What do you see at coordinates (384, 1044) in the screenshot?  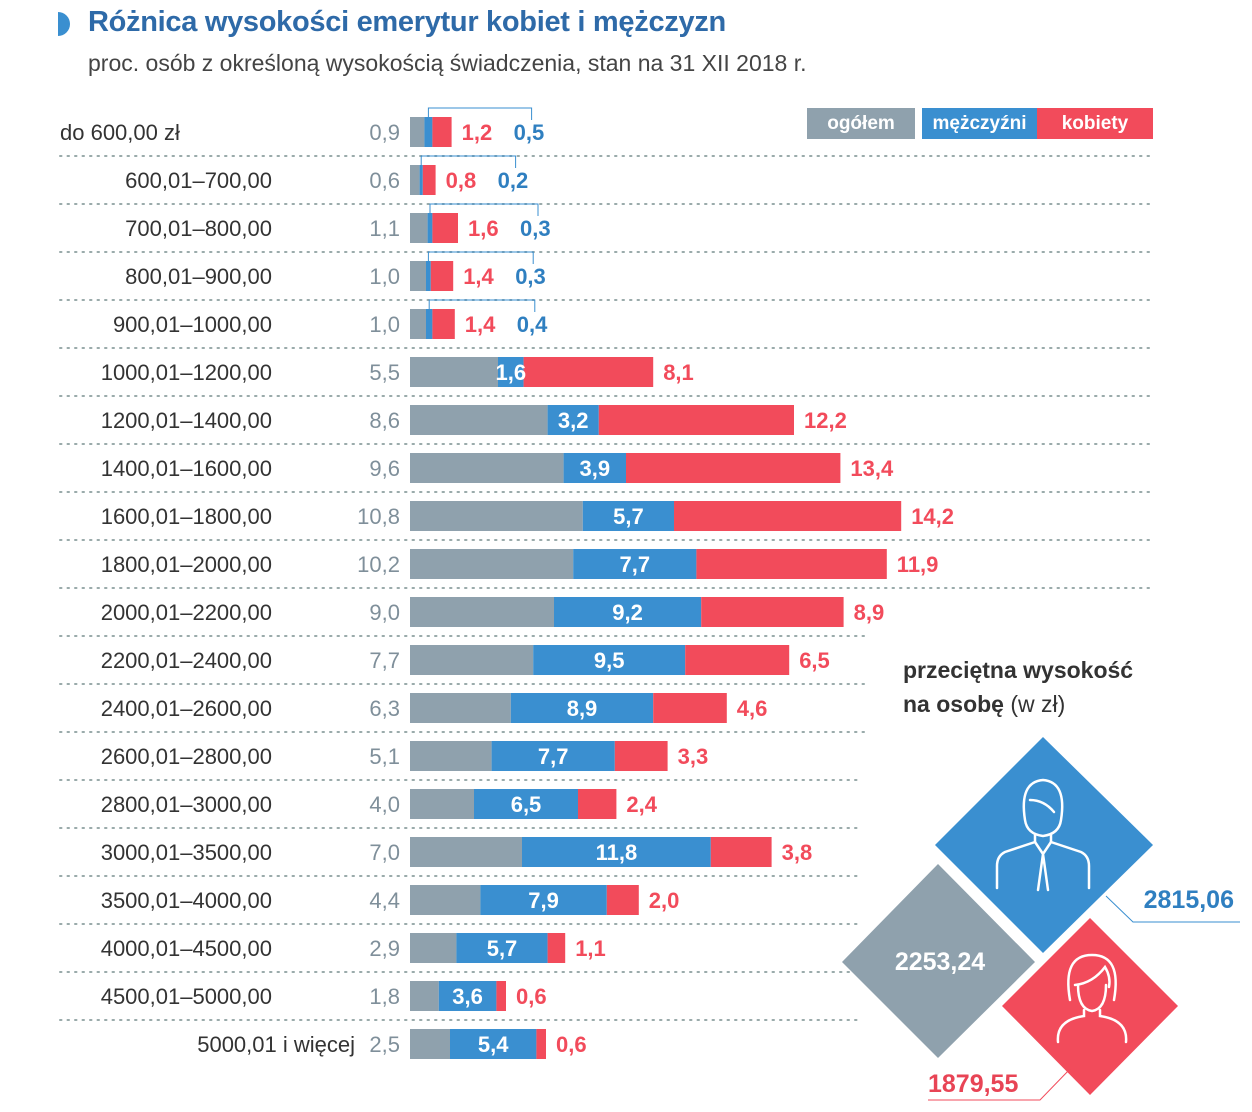 I see `ogolem-value-label: 2,5` at bounding box center [384, 1044].